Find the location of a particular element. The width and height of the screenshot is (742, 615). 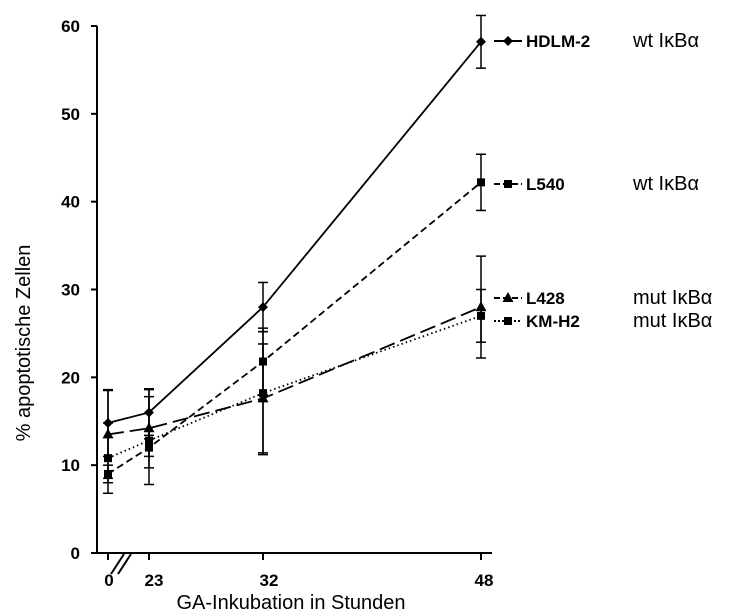

series-name-label: L428 is located at coordinates (545, 298).